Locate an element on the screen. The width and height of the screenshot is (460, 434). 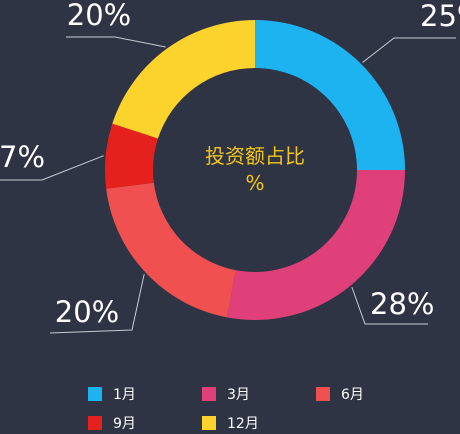
legend-item-3: 6月 is located at coordinates (362, 394).